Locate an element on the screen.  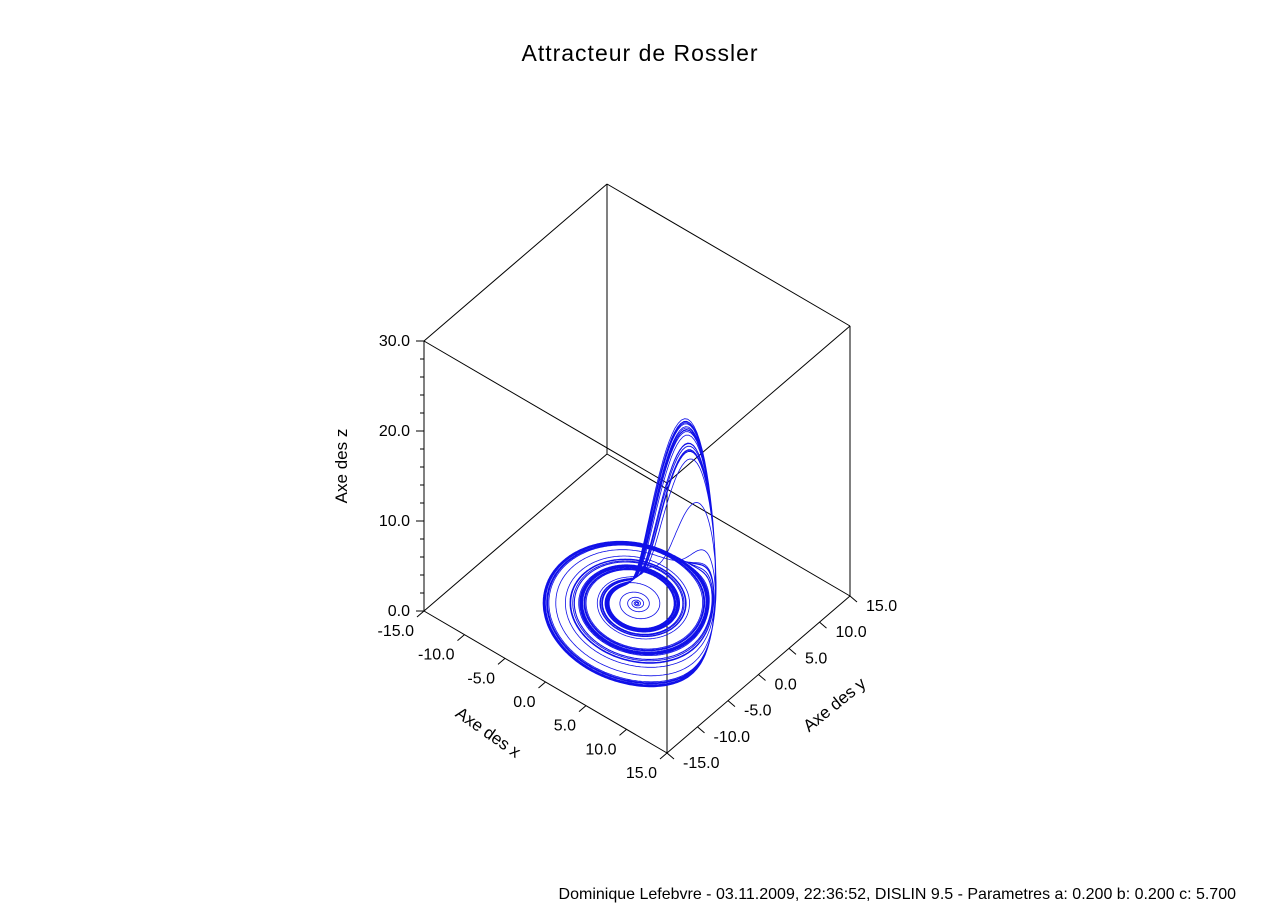
y-tick-label: -15.0 is located at coordinates (701, 763).